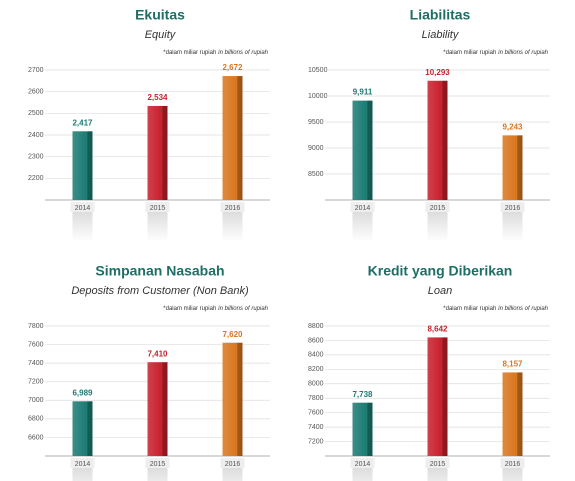 This screenshot has width=575, height=481. Describe the element at coordinates (318, 70) in the screenshot. I see `y-tick-label: 10500` at that location.